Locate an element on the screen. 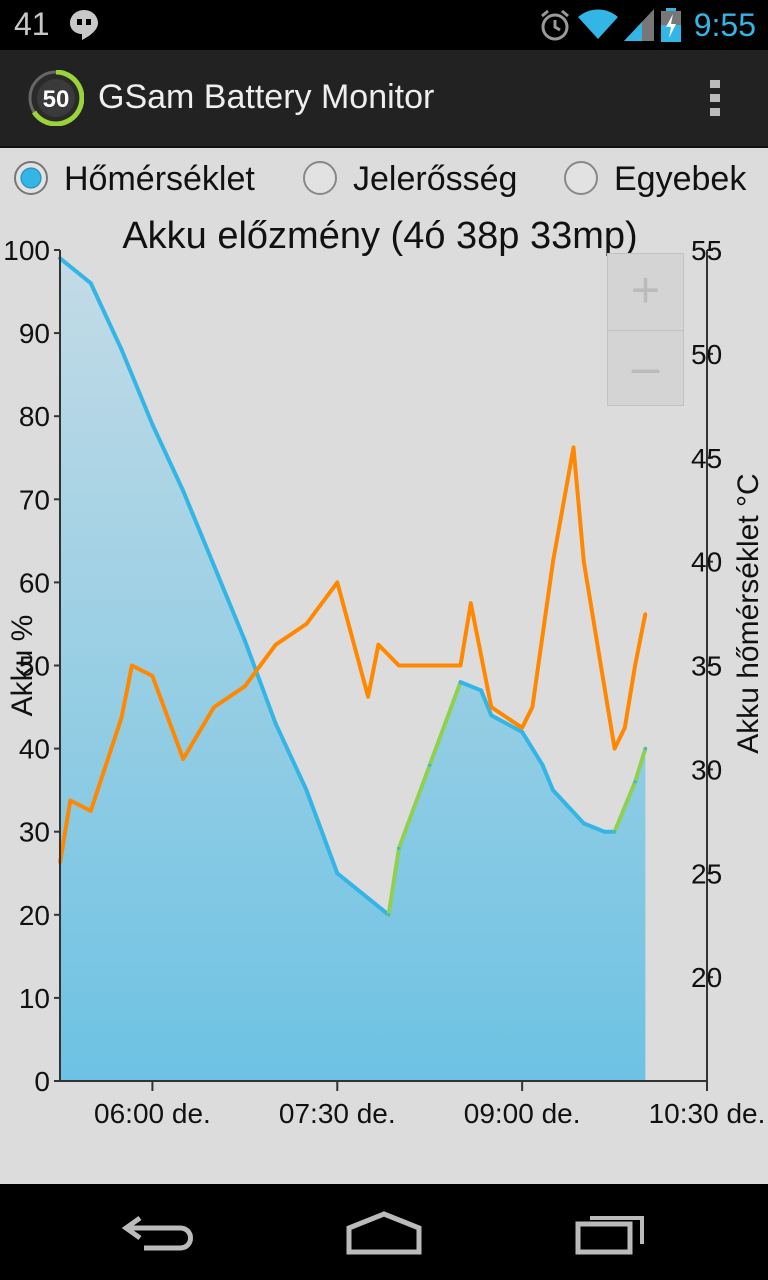 Image resolution: width=768 pixels, height=1280 pixels. notification-count: 41 is located at coordinates (32, 24).